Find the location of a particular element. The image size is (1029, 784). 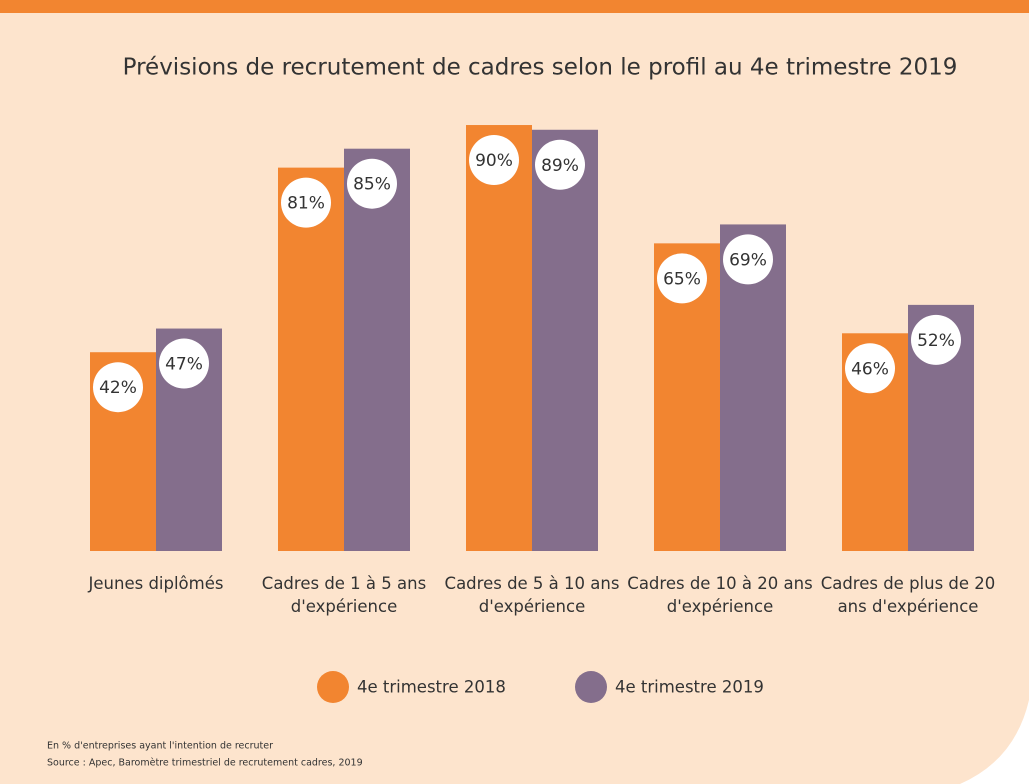

value-label: 52% is located at coordinates (936, 341).